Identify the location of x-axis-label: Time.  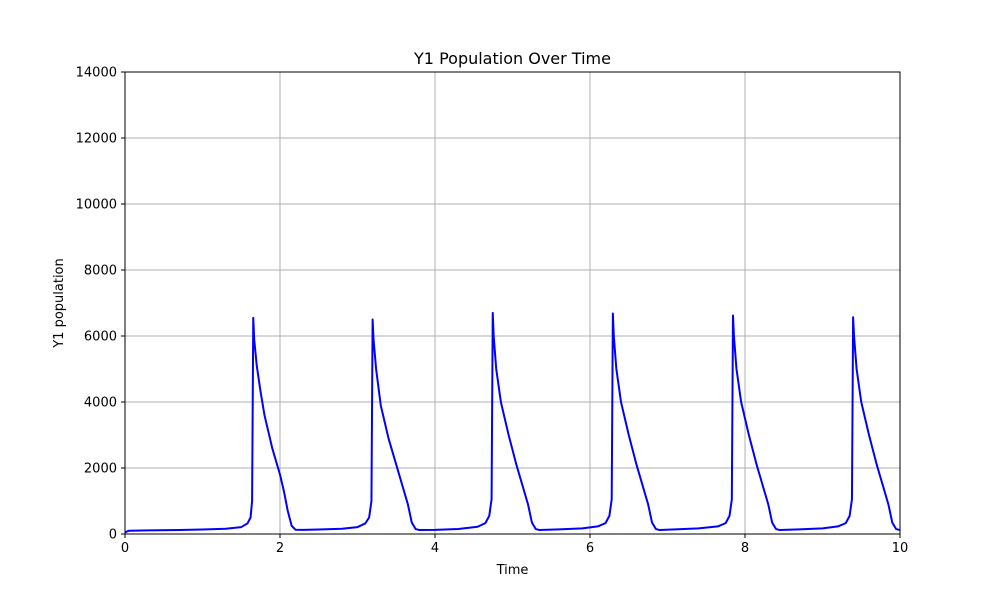
(512, 570).